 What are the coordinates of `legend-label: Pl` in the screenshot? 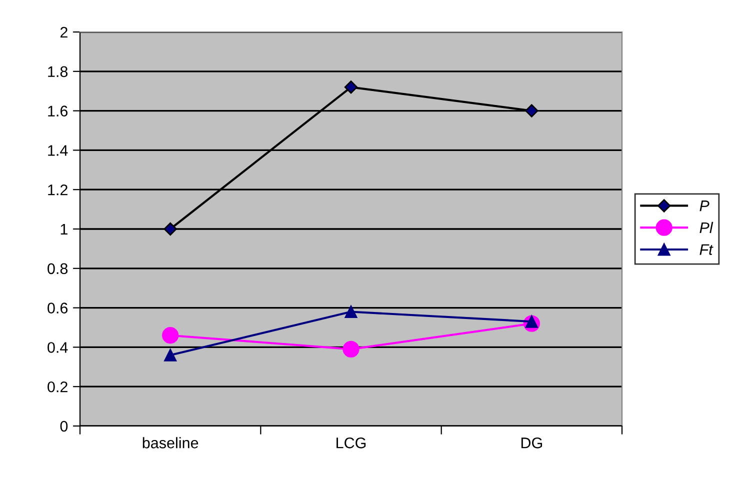 It's located at (707, 227).